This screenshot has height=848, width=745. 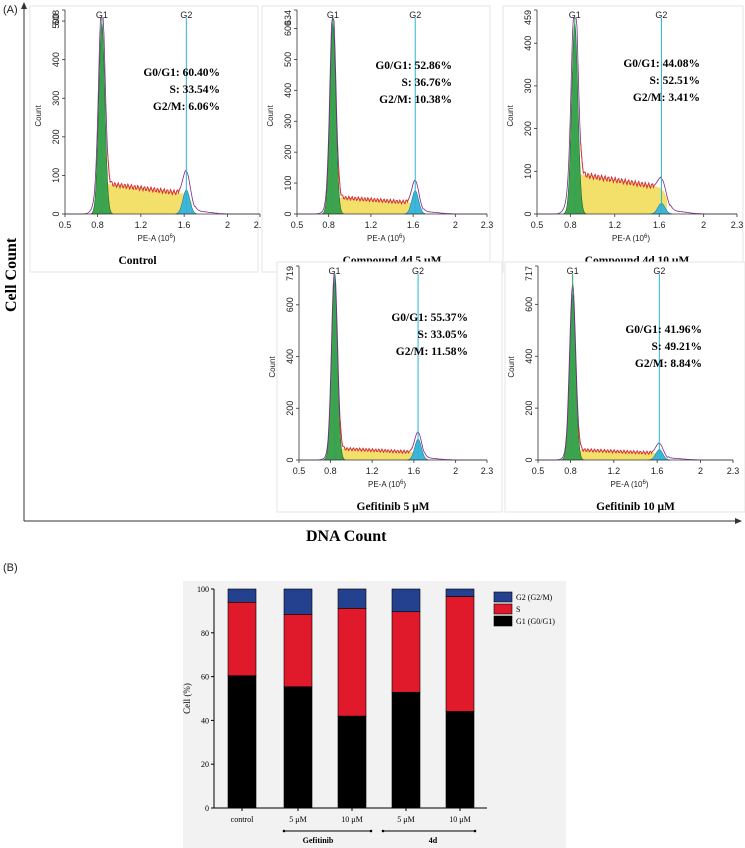 I want to click on gefitinib-group-dot-right, so click(x=371, y=831).